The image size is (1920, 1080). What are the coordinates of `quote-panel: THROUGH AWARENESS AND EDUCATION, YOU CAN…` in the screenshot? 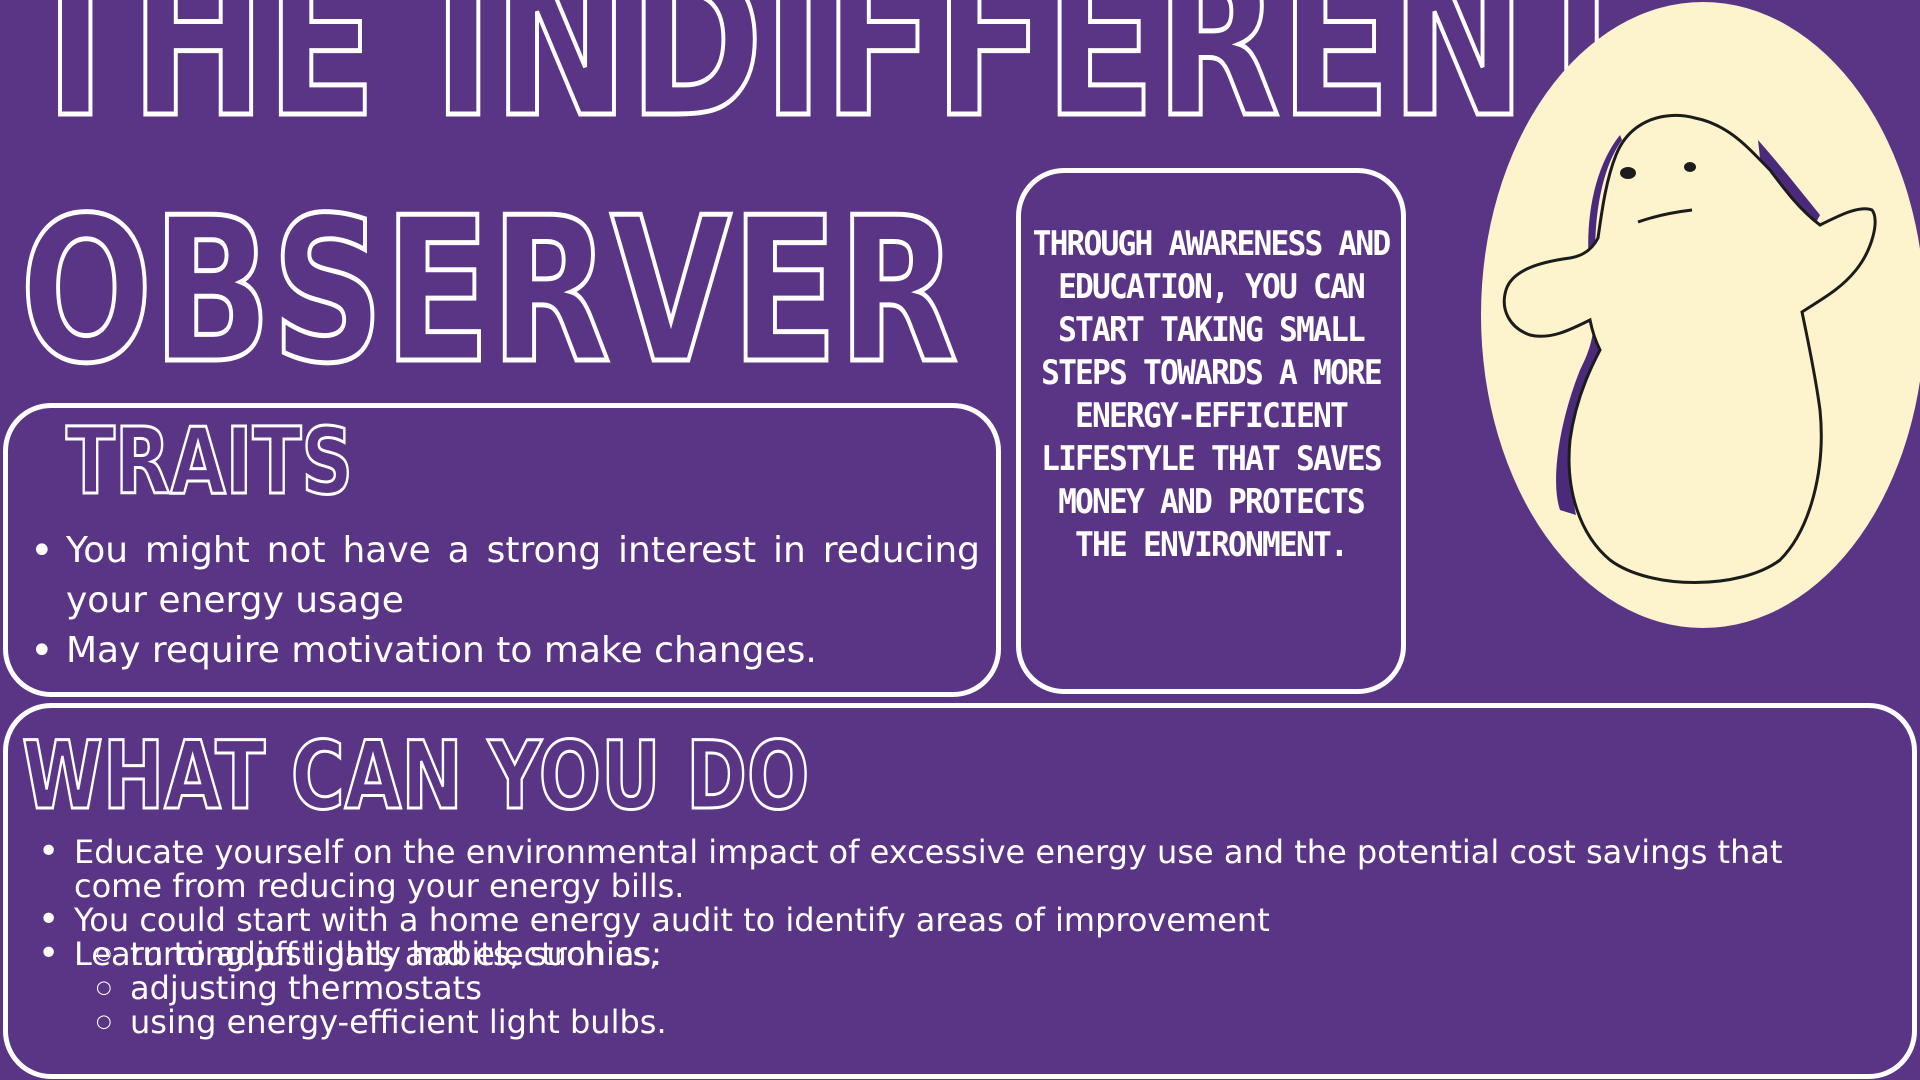 It's located at (1211, 431).